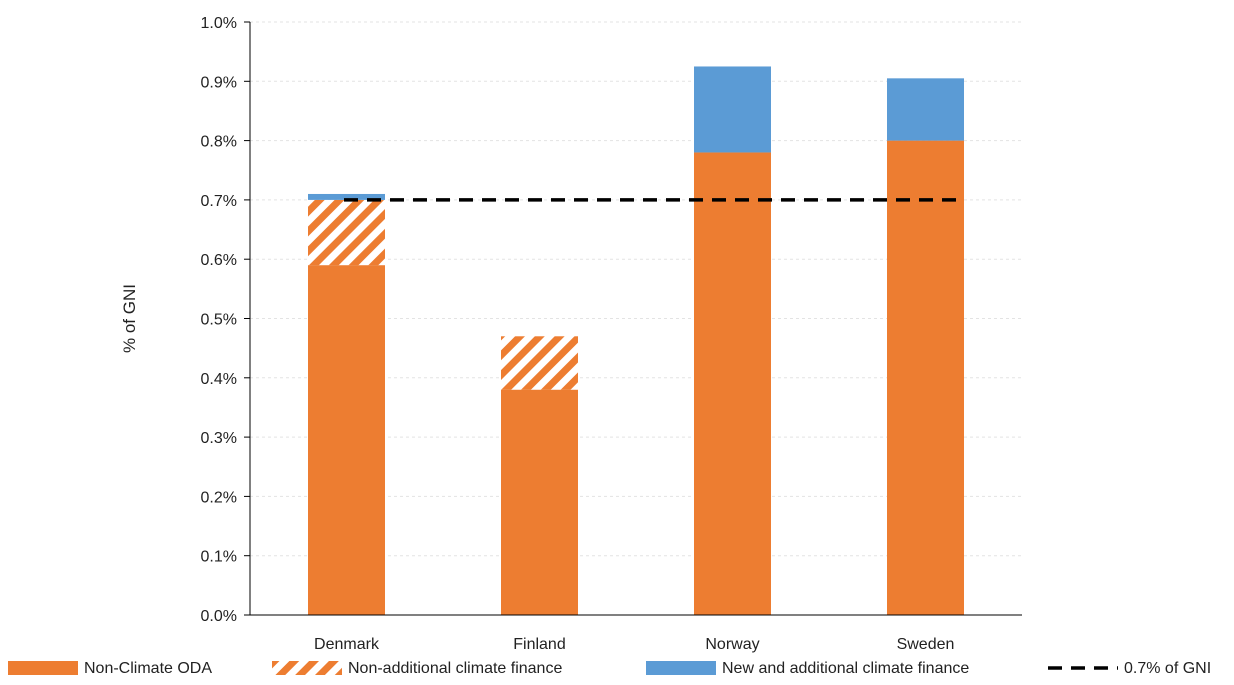 The height and width of the screenshot is (685, 1234). Describe the element at coordinates (219, 201) in the screenshot. I see `y-tick-label: 0.7%` at that location.